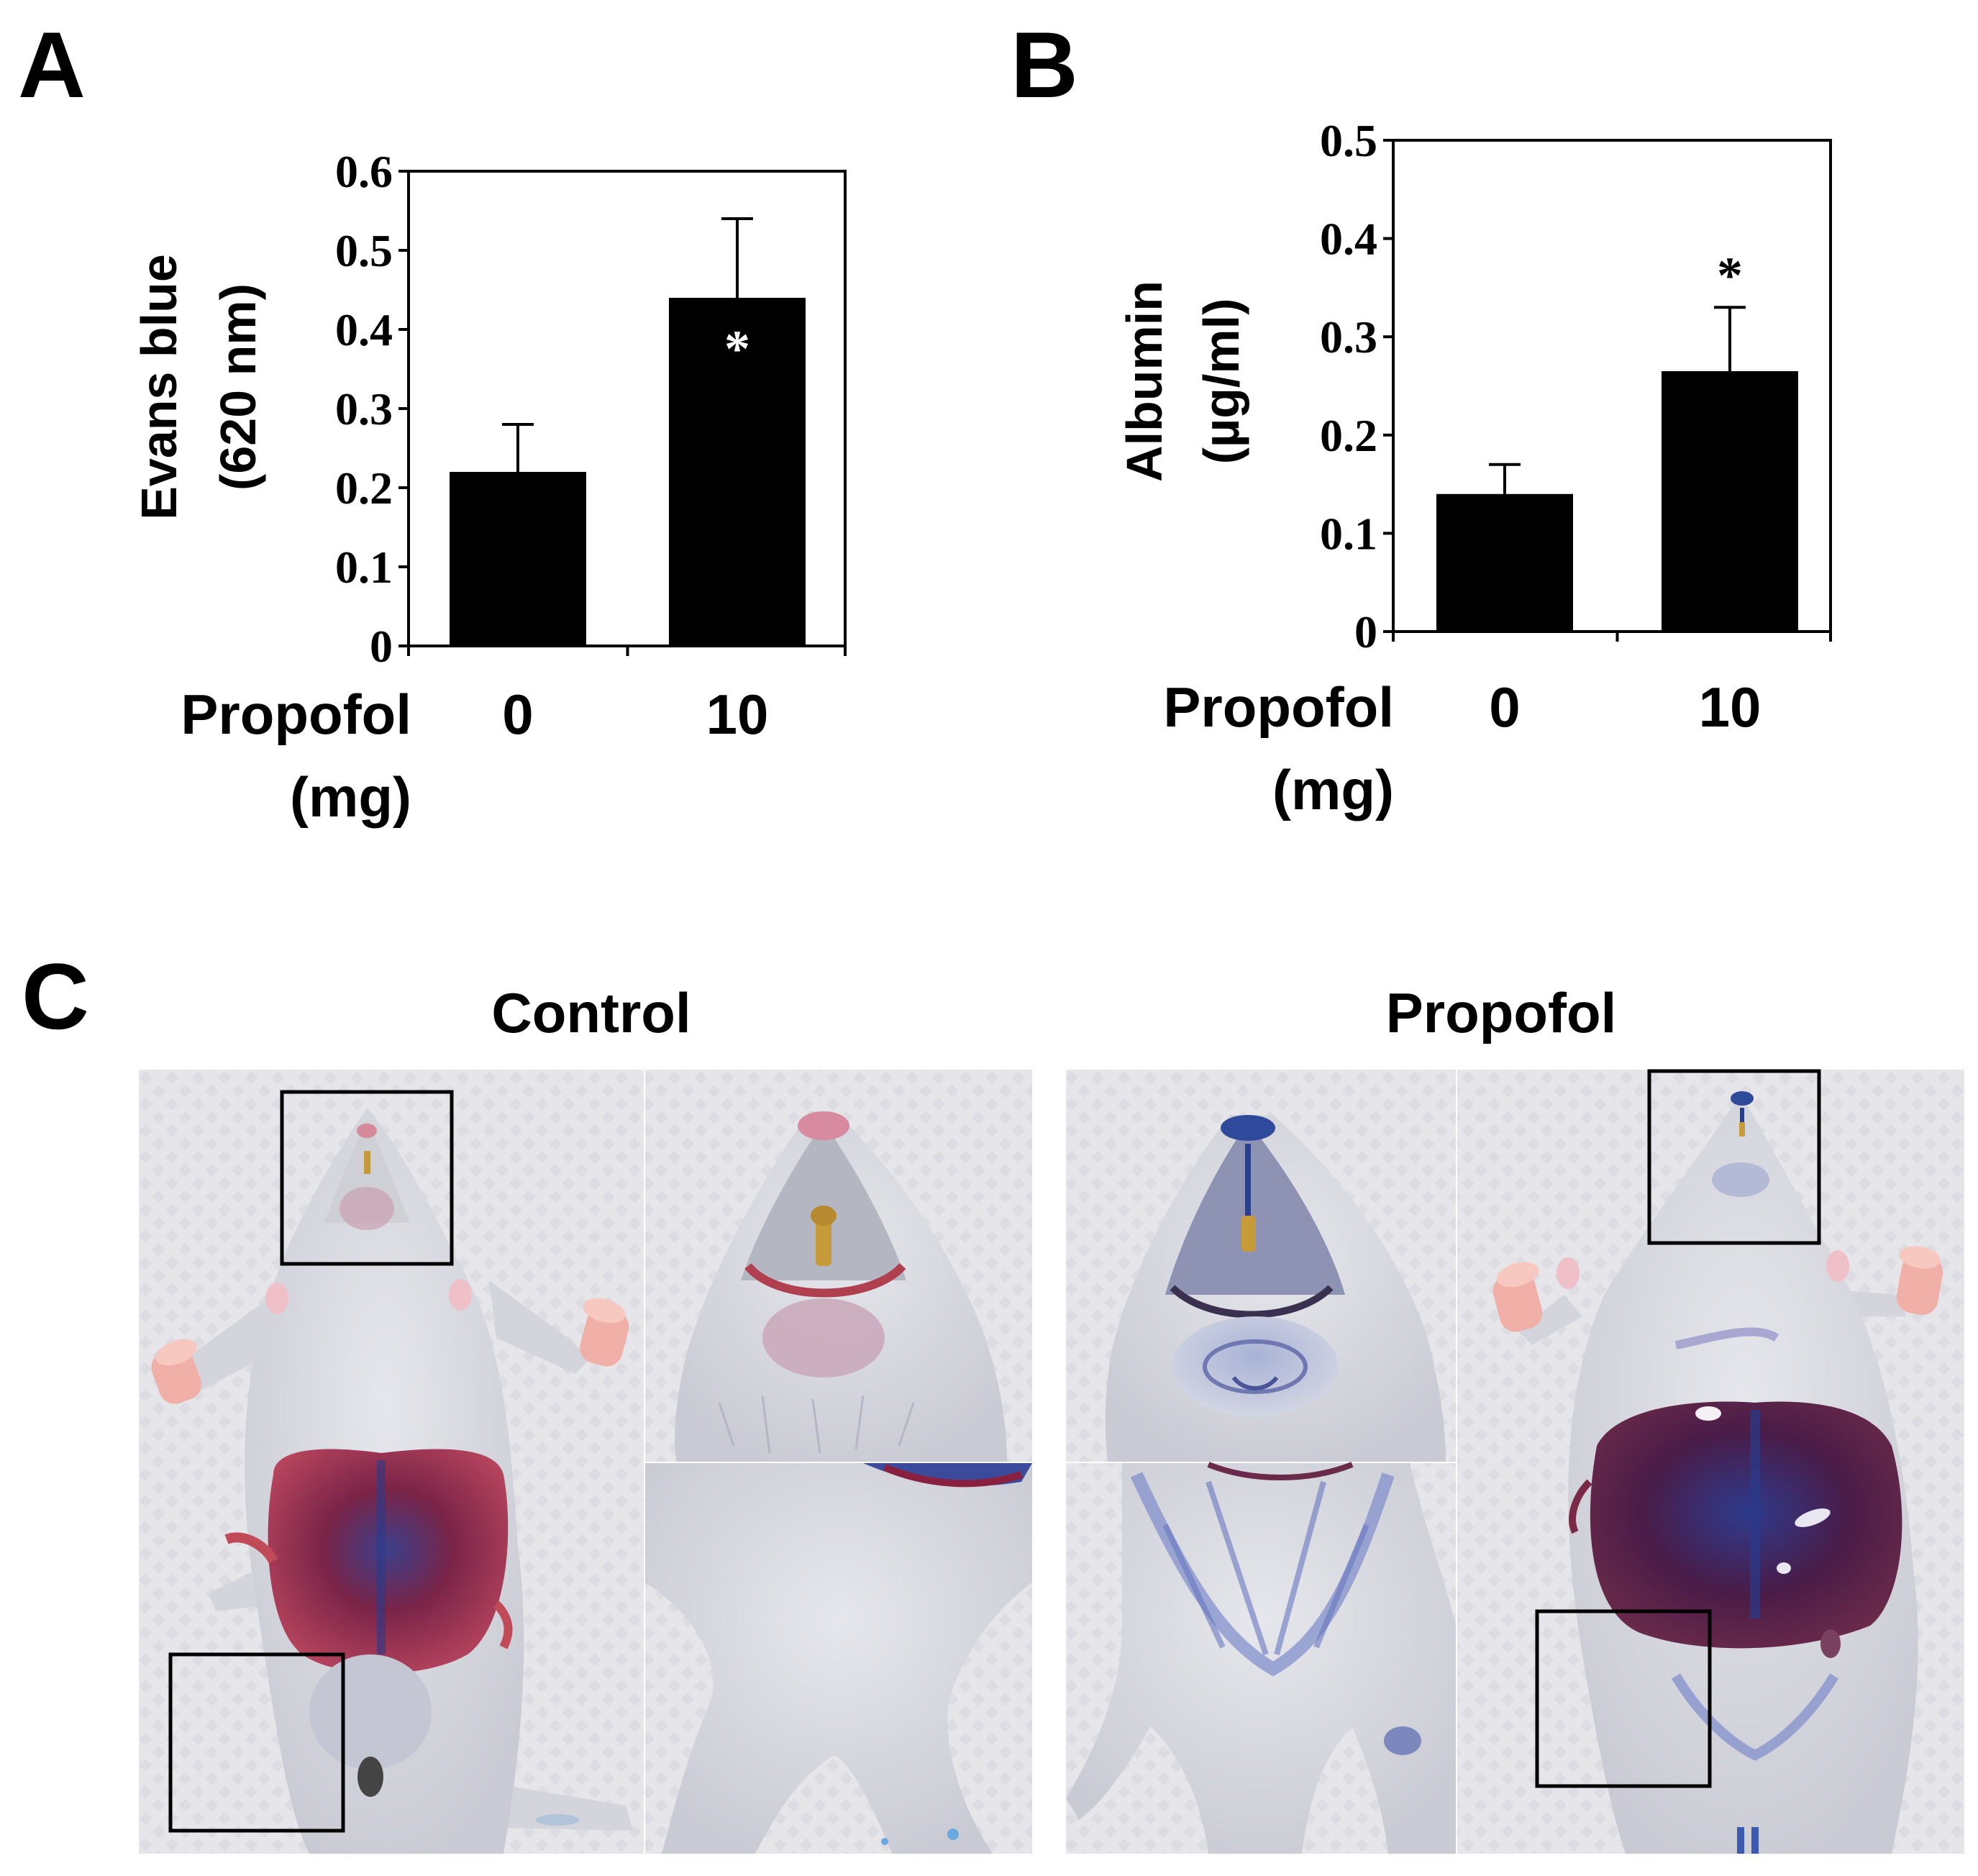 Image resolution: width=1978 pixels, height=1876 pixels. I want to click on propofol-groin-closeup-photo, so click(1261, 1658).